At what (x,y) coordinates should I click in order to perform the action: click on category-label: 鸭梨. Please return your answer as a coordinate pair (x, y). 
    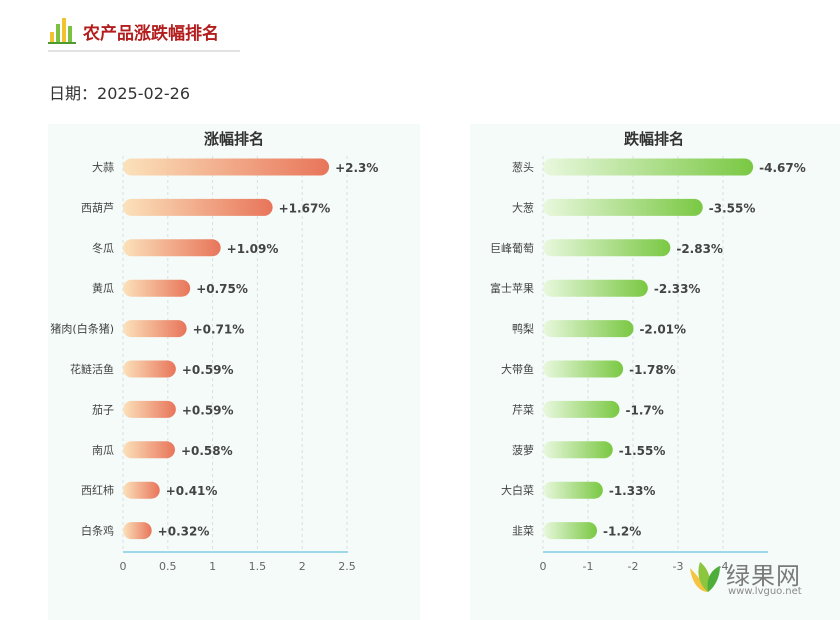
    Looking at the image, I should click on (523, 329).